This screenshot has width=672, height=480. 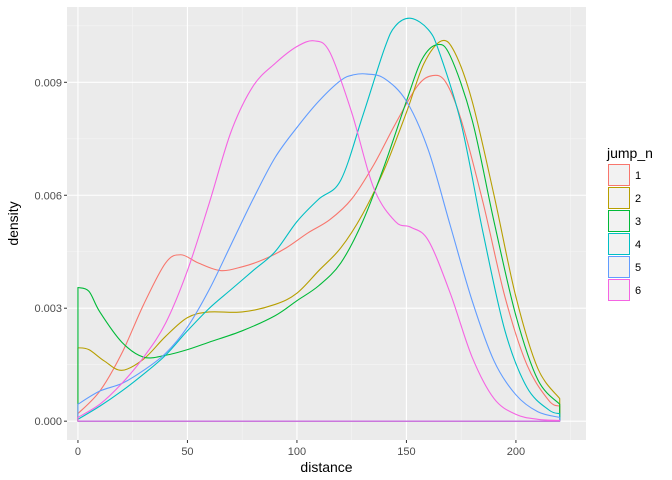 What do you see at coordinates (48, 196) in the screenshot?
I see `y-tick-label: 0.006` at bounding box center [48, 196].